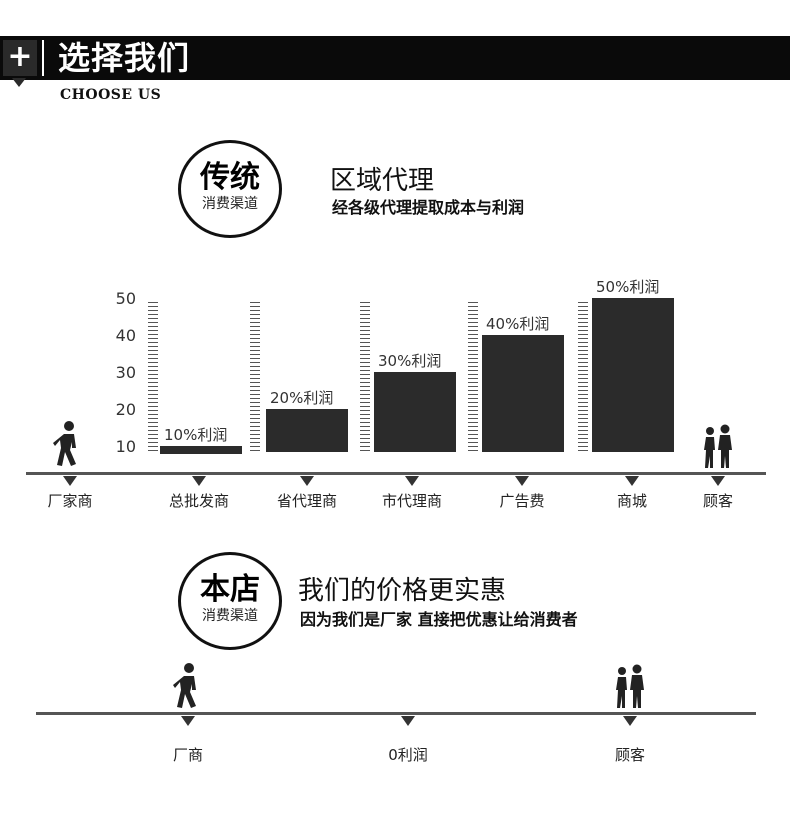 The width and height of the screenshot is (790, 822). What do you see at coordinates (628, 287) in the screenshot?
I see `bar-label: 50%利润` at bounding box center [628, 287].